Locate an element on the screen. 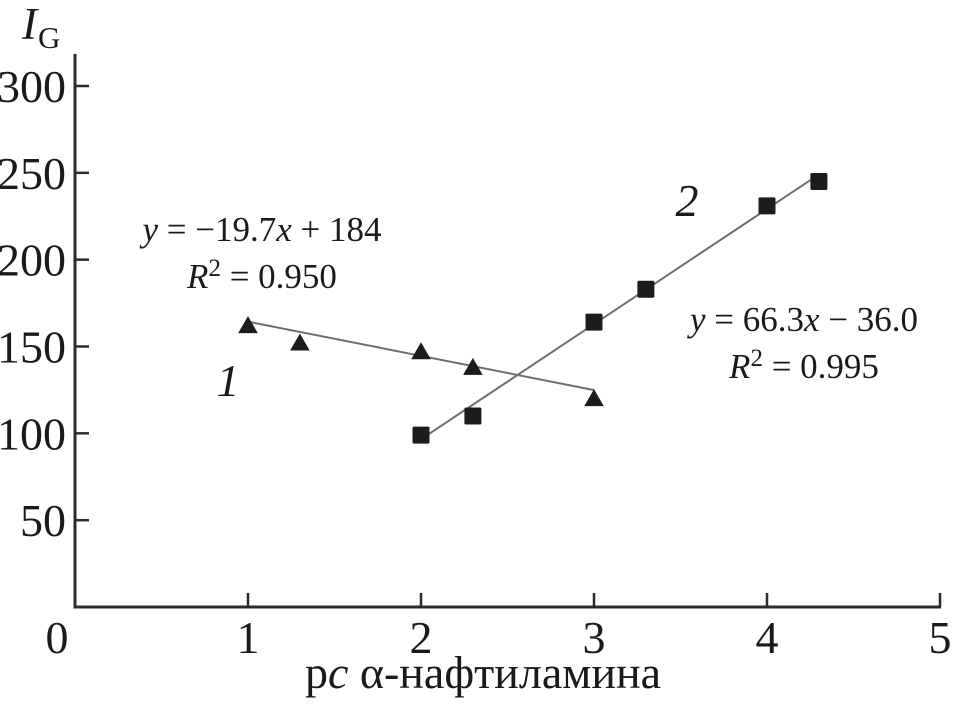  x-tick-label: 5 is located at coordinates (940, 637).